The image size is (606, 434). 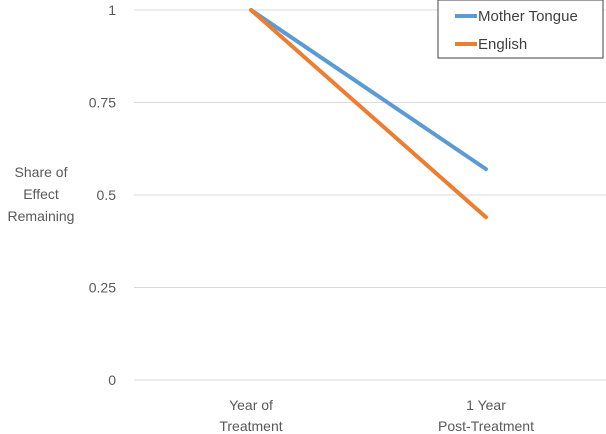 What do you see at coordinates (250, 426) in the screenshot?
I see `x-tick-label-line: Treatment` at bounding box center [250, 426].